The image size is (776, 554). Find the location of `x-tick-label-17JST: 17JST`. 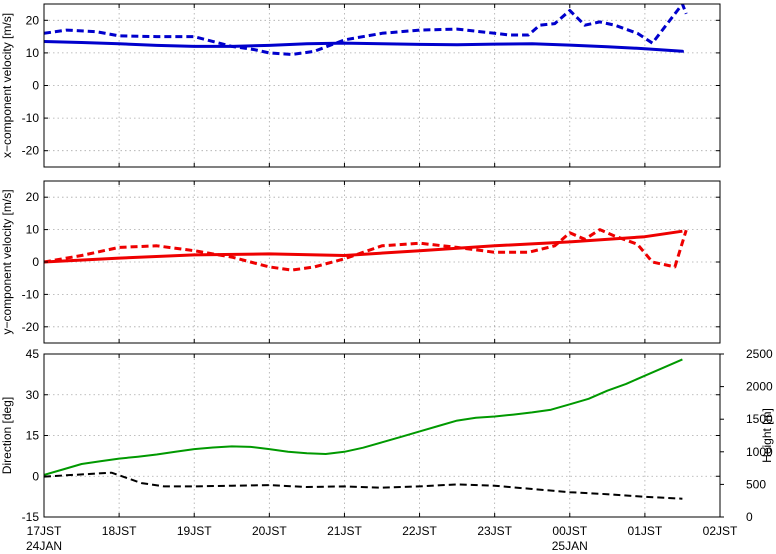

x-tick-label-17JST: 17JST is located at coordinates (44, 531).